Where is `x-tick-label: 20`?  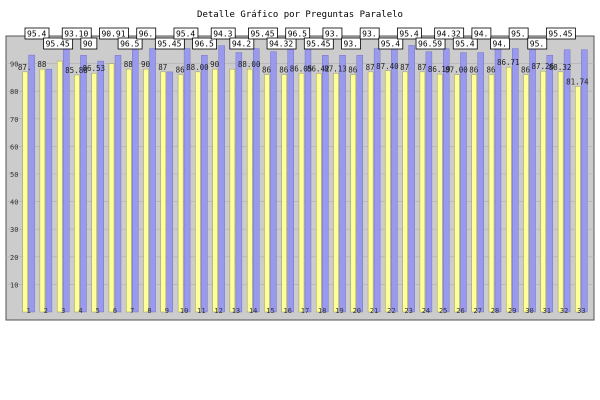 x-tick-label: 20 is located at coordinates (357, 311).